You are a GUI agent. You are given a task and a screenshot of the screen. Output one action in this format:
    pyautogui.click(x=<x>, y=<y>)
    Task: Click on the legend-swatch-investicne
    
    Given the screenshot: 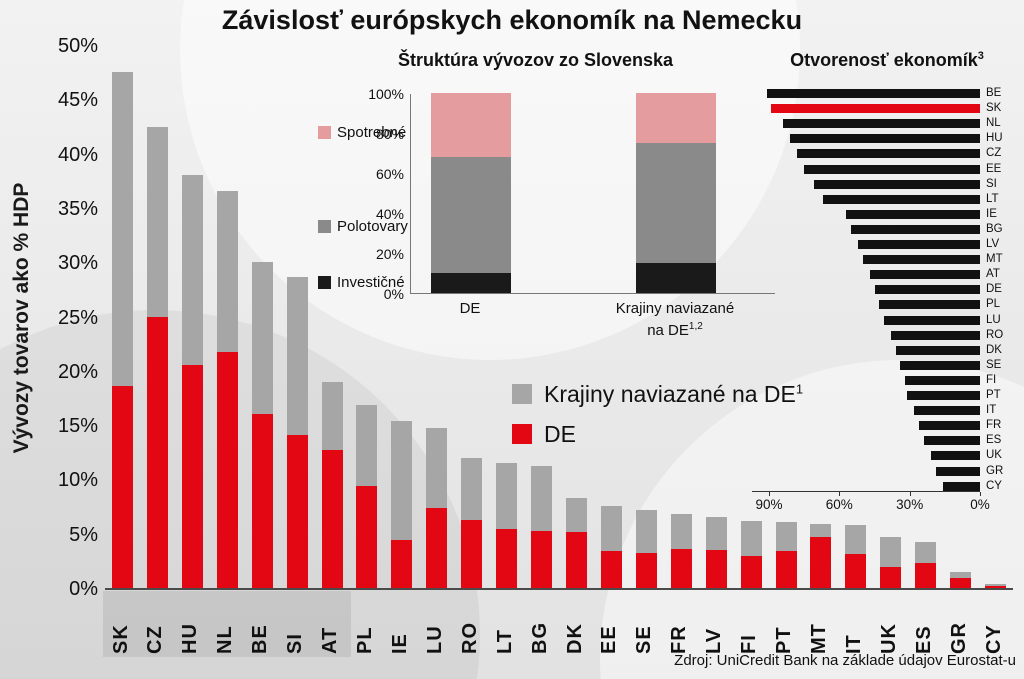 What is the action you would take?
    pyautogui.click(x=324, y=282)
    